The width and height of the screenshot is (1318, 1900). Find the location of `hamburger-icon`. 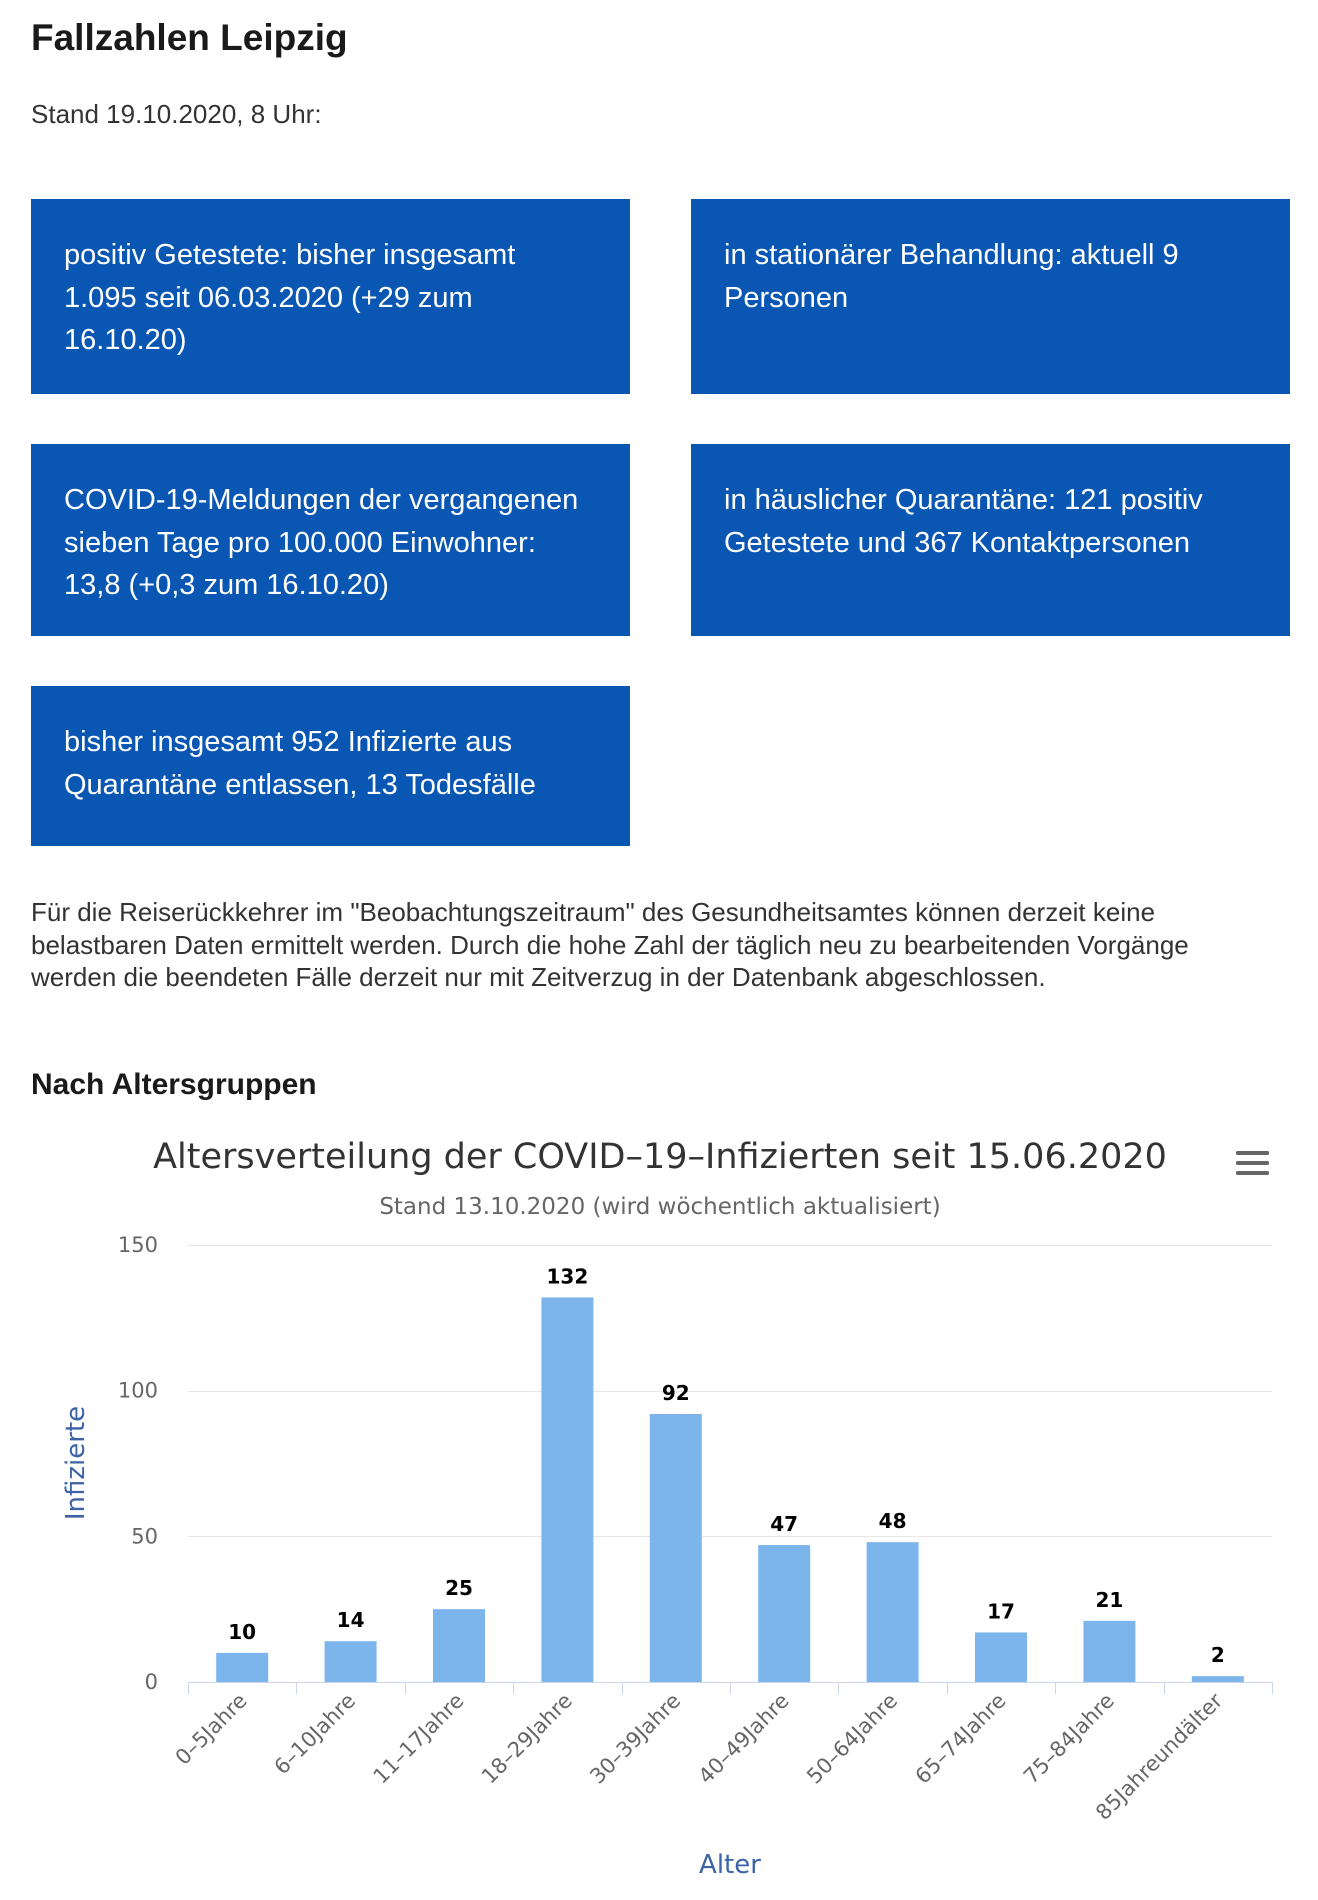

hamburger-icon is located at coordinates (1252, 1163).